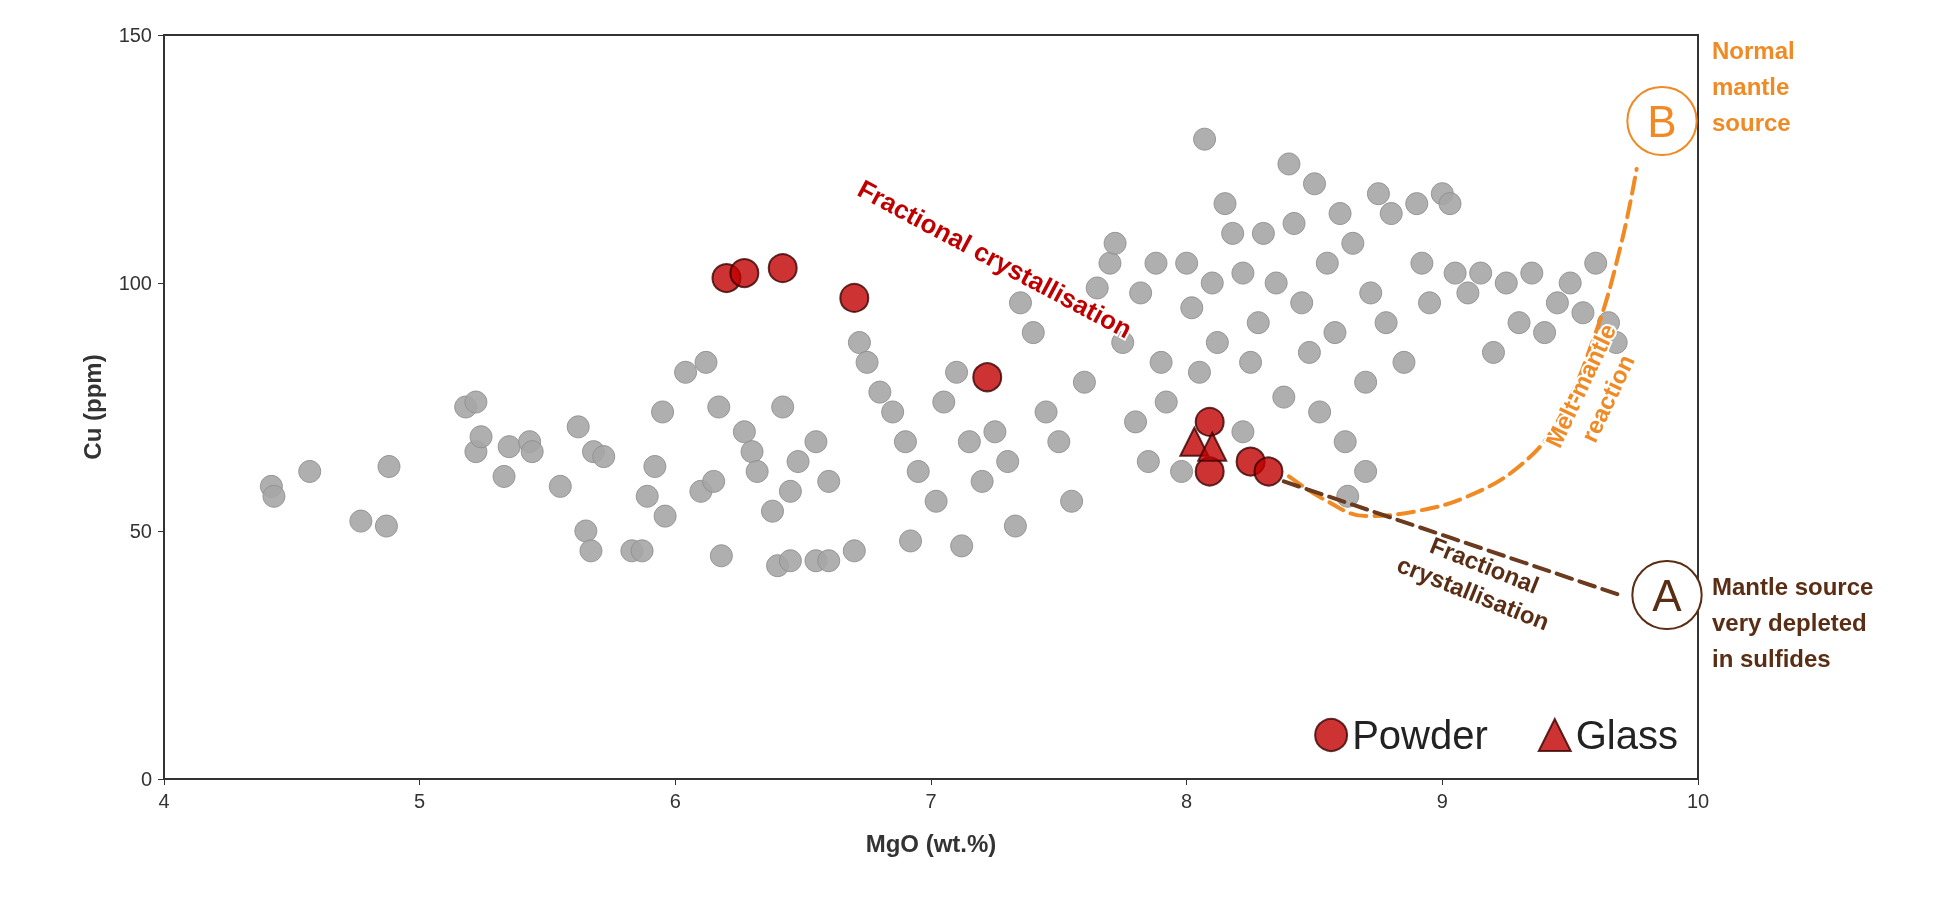  What do you see at coordinates (1442, 801) in the screenshot?
I see `x-tick-label: 9` at bounding box center [1442, 801].